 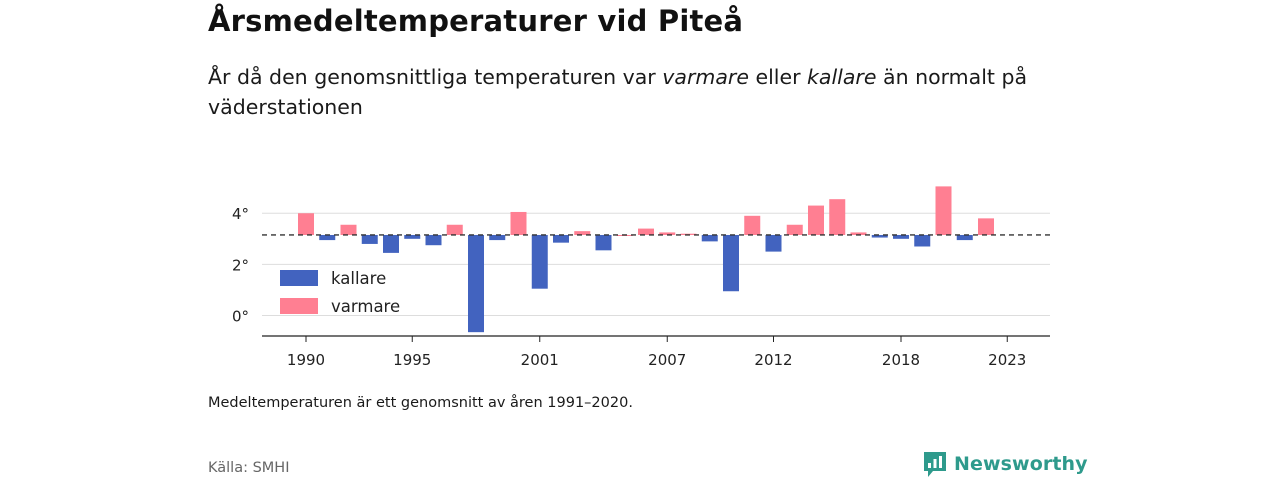 I want to click on subtitle-cold-word: kallare, so click(x=842, y=77).